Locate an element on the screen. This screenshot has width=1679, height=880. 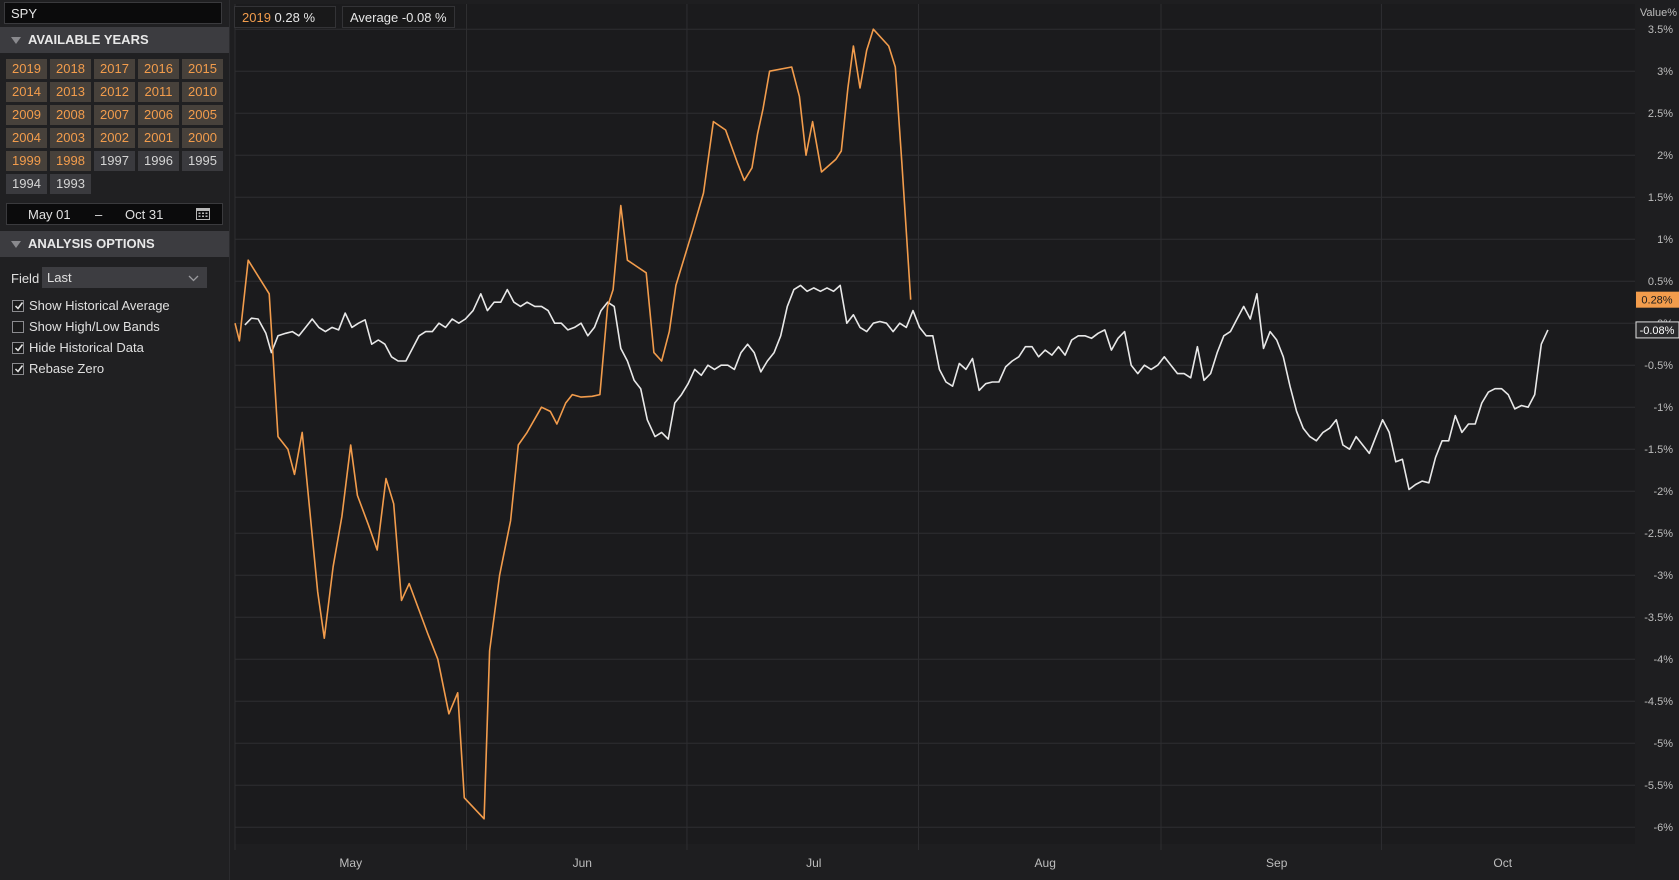
y-tick-label: 2.5% is located at coordinates (1660, 114).